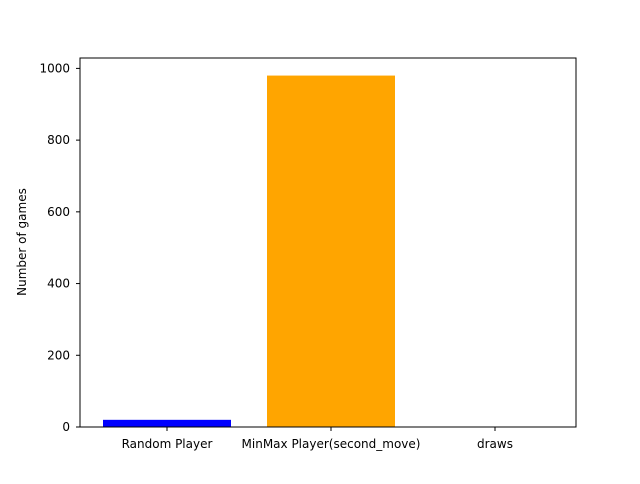 This screenshot has width=640, height=484. I want to click on y-tick-label-2: 400, so click(58, 284).